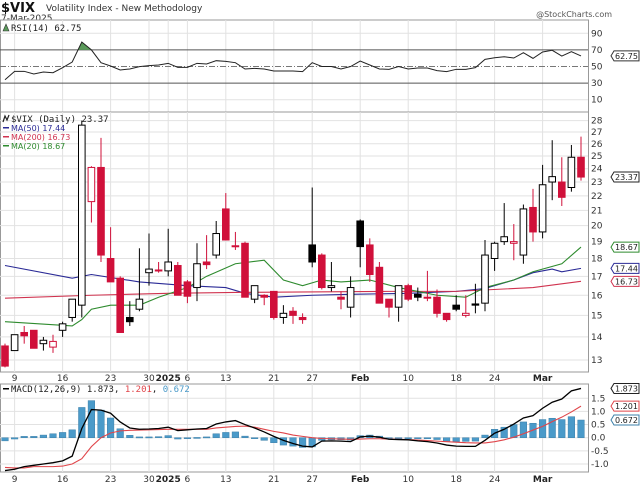  Describe the element at coordinates (600, 465) in the screenshot. I see `macd-tick-label: -1.0` at that location.